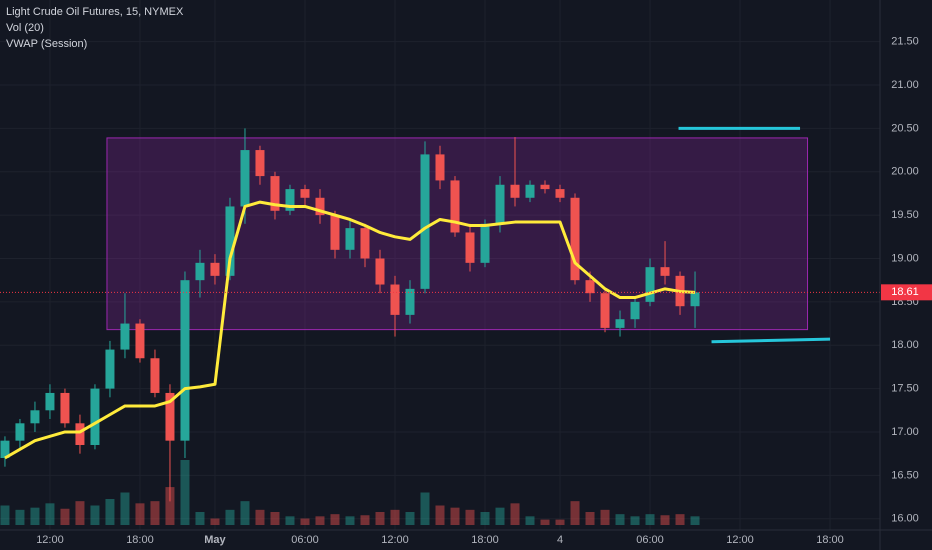  I want to click on last-price-box, so click(906, 292).